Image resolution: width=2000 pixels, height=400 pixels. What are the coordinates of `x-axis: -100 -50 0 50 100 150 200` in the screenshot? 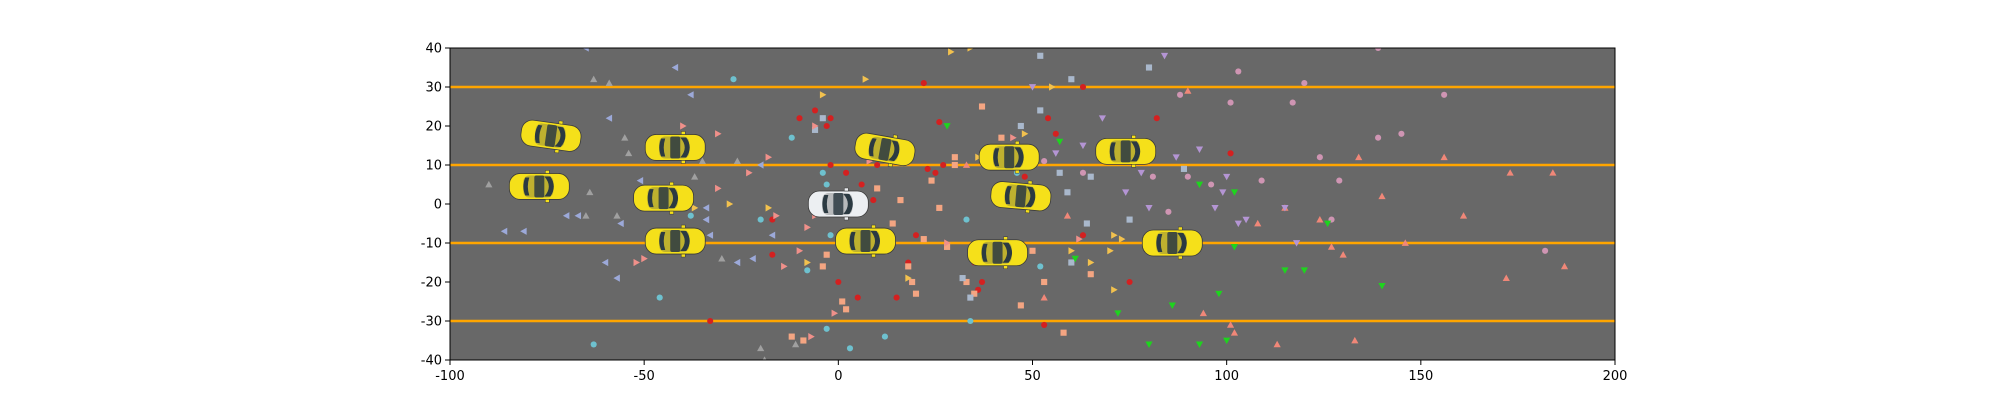 It's located at (1031, 372).